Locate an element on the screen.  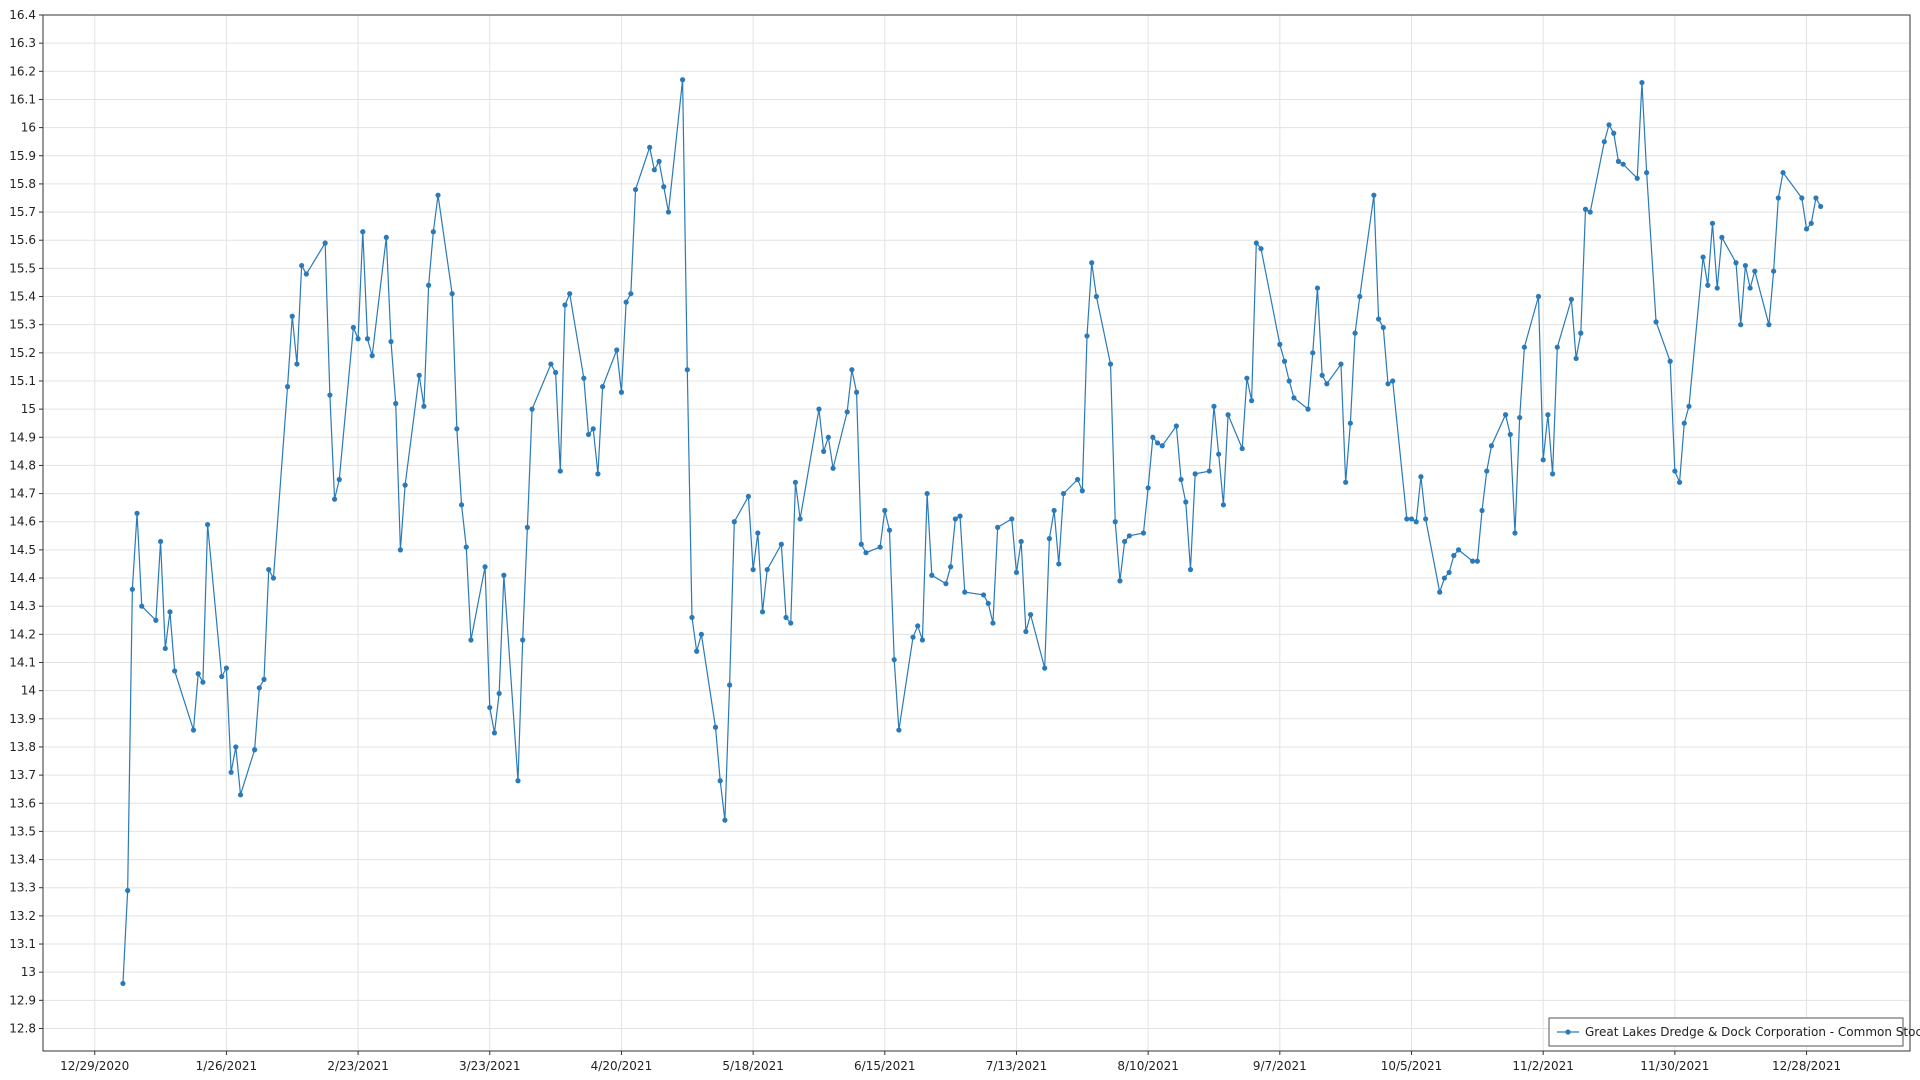
y-tick-label: 13.3 is located at coordinates (22, 888).